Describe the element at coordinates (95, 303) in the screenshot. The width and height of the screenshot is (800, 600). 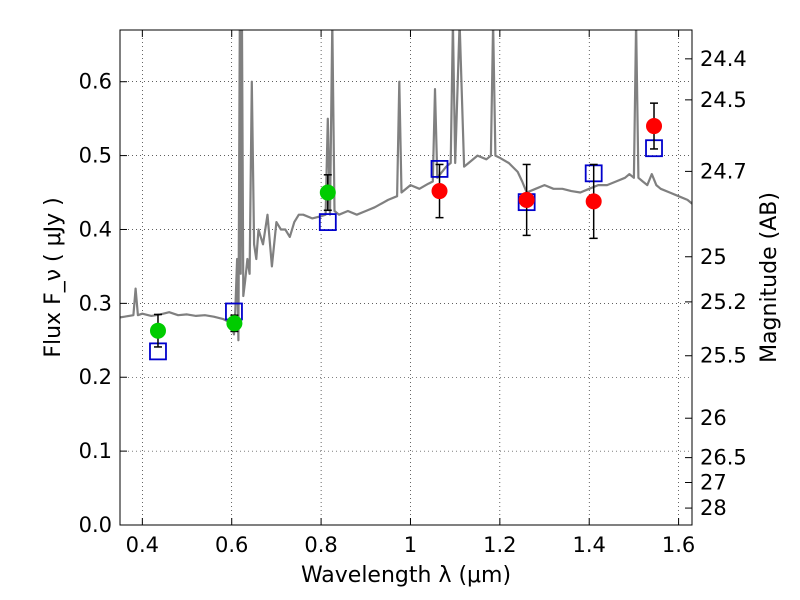
I see `y-tick-label: 0.3` at that location.